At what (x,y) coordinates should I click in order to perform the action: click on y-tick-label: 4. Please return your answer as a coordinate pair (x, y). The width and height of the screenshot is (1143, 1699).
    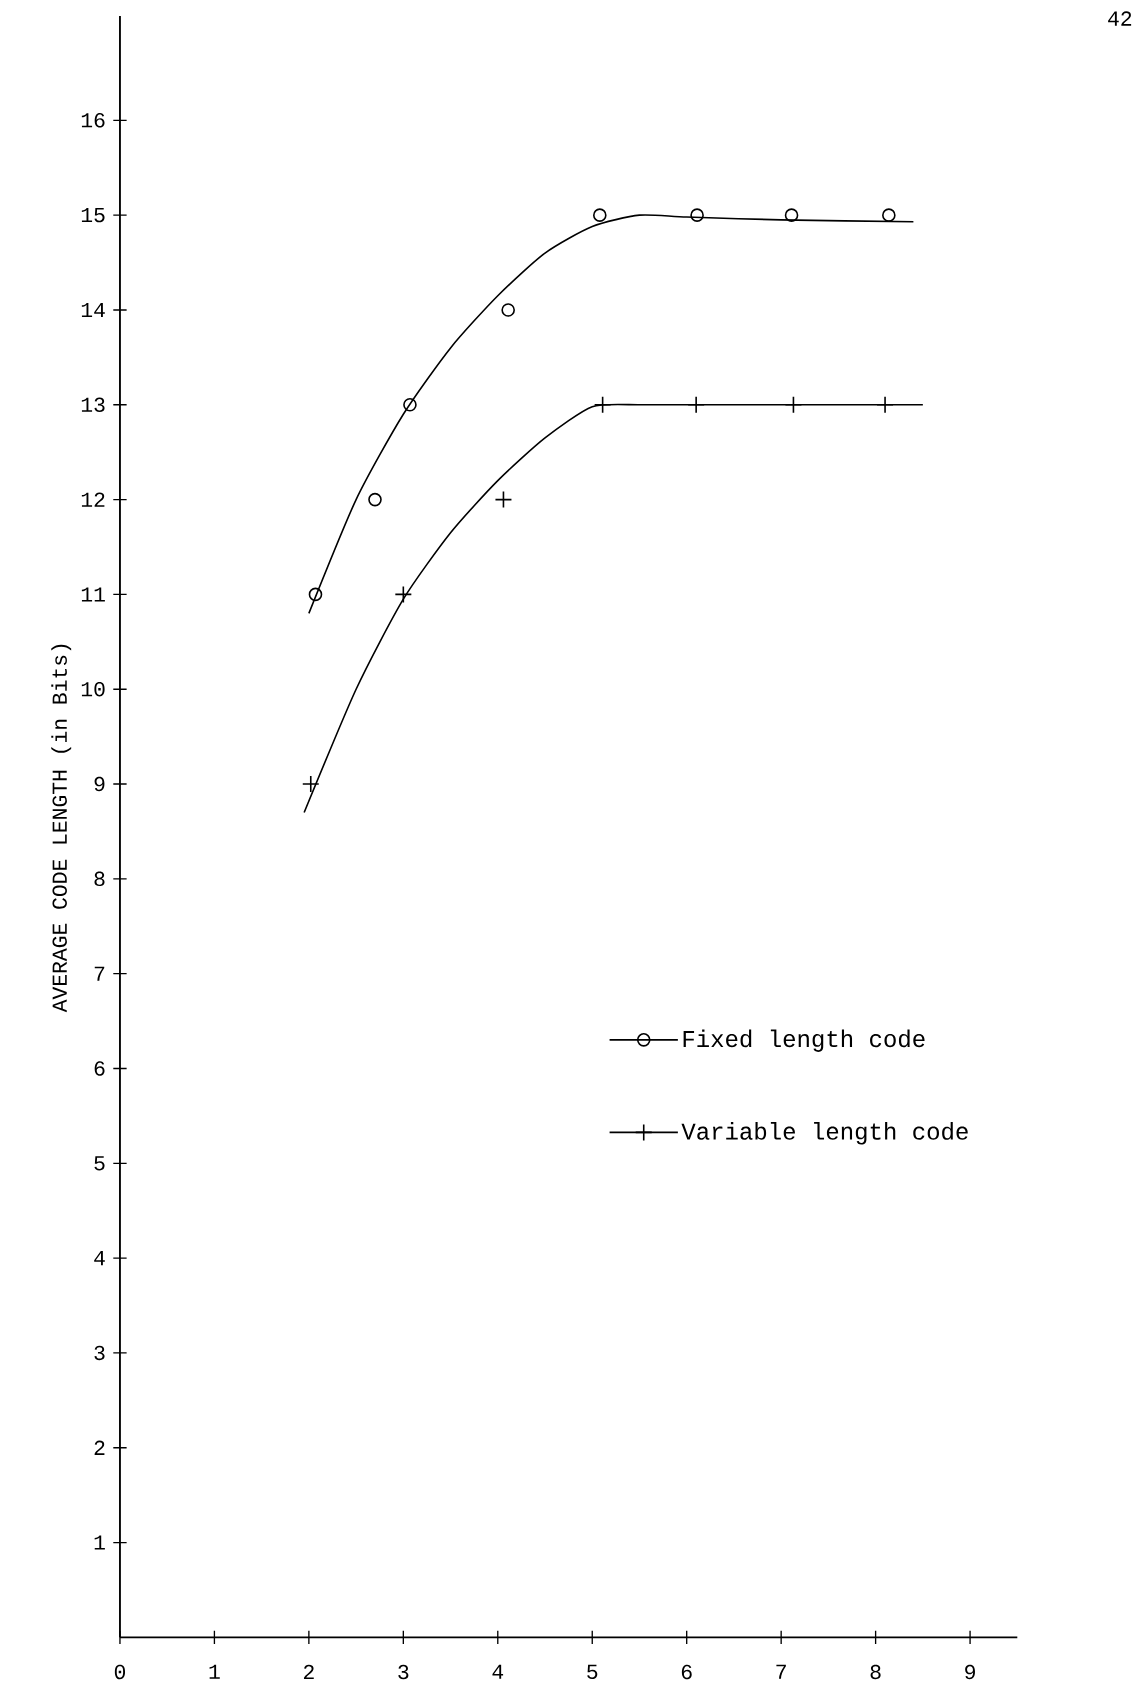
    Looking at the image, I should click on (99, 1258).